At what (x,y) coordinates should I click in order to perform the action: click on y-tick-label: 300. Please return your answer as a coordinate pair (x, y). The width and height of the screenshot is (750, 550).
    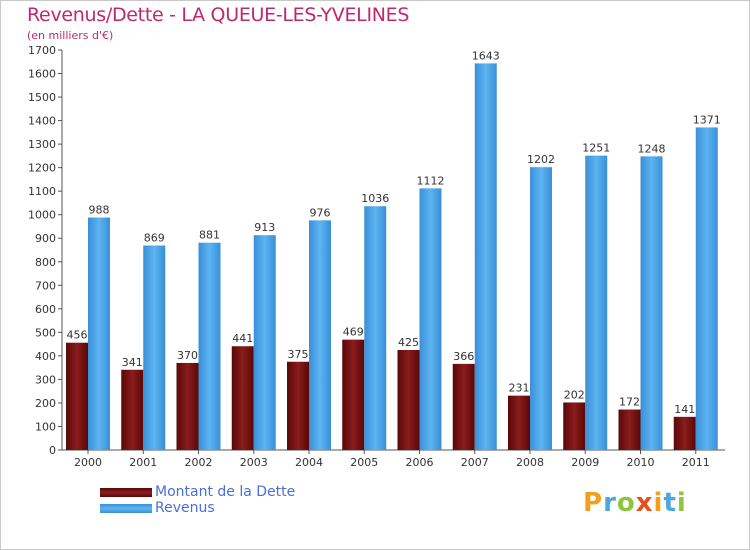
    Looking at the image, I should click on (45, 379).